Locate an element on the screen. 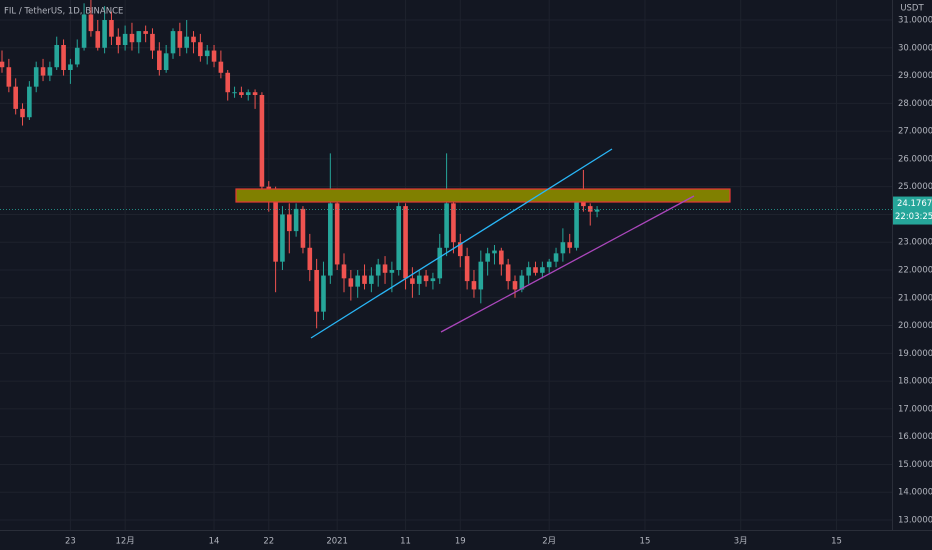 The image size is (932, 550). y-tick-label: 22.0000 is located at coordinates (915, 271).